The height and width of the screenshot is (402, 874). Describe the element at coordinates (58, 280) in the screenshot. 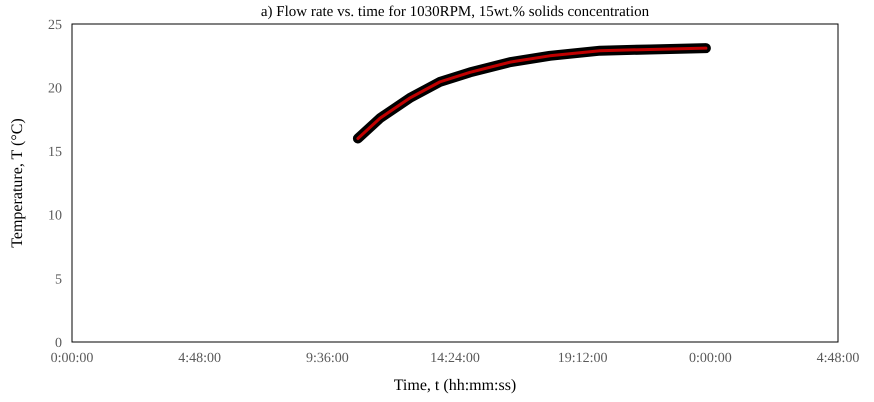

I see `y-tick-label: 5` at that location.